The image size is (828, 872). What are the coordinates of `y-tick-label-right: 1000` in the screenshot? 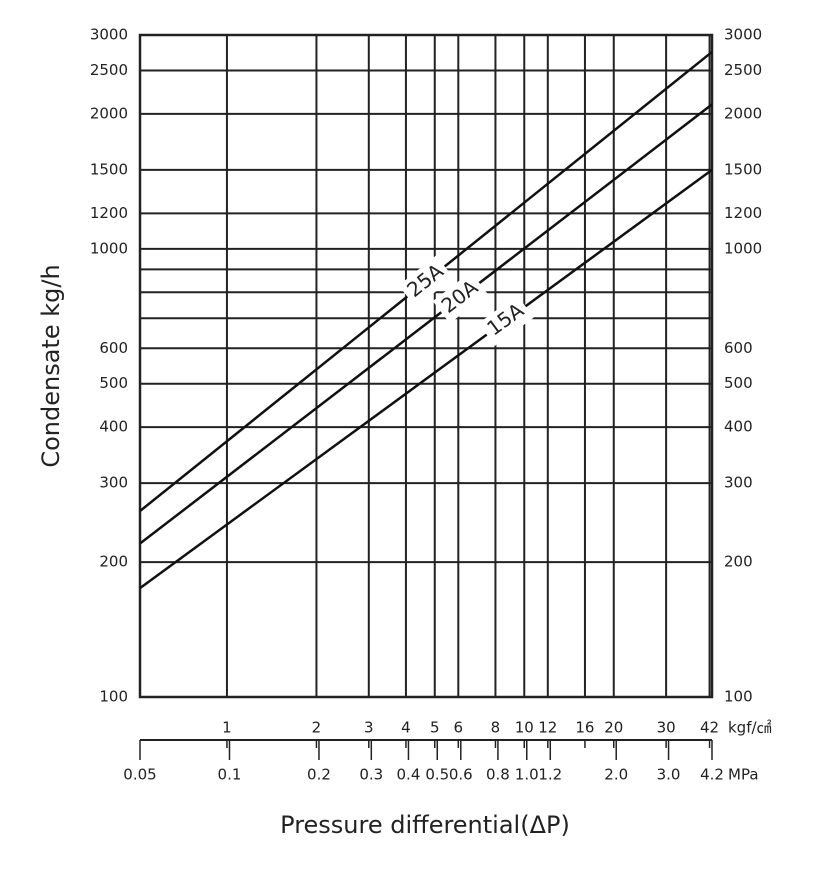 It's located at (743, 248).